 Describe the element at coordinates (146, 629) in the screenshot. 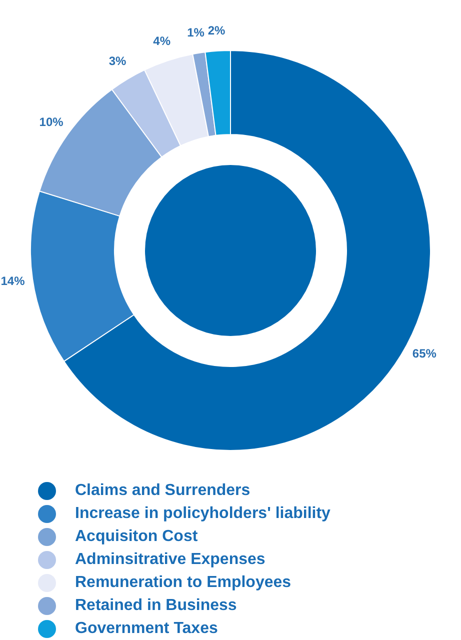

I see `legend-label: Government Taxes` at that location.